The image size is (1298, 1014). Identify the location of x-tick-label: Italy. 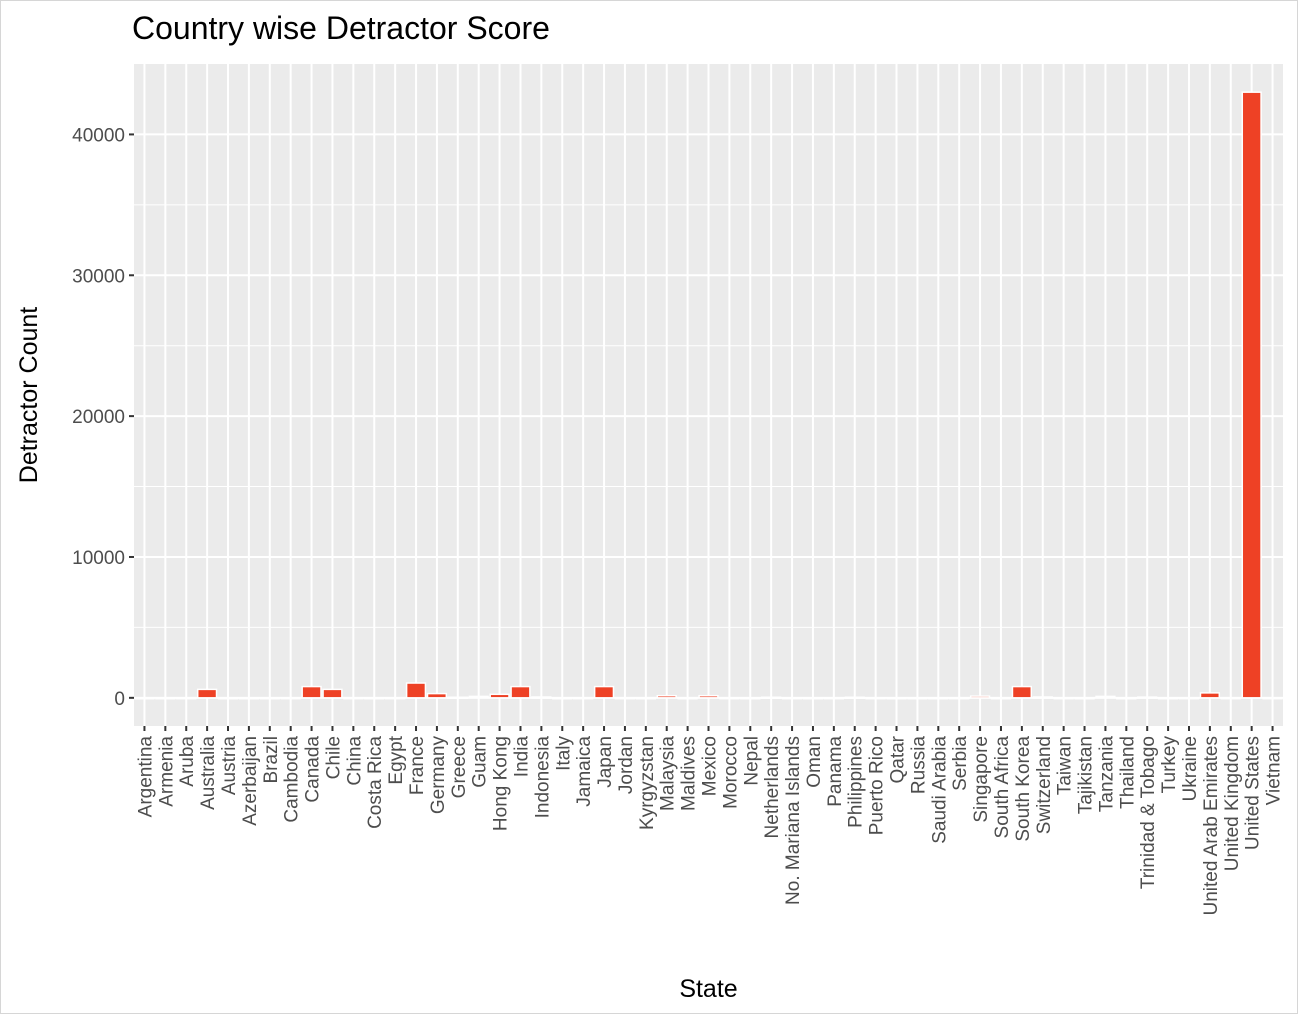
(563, 753).